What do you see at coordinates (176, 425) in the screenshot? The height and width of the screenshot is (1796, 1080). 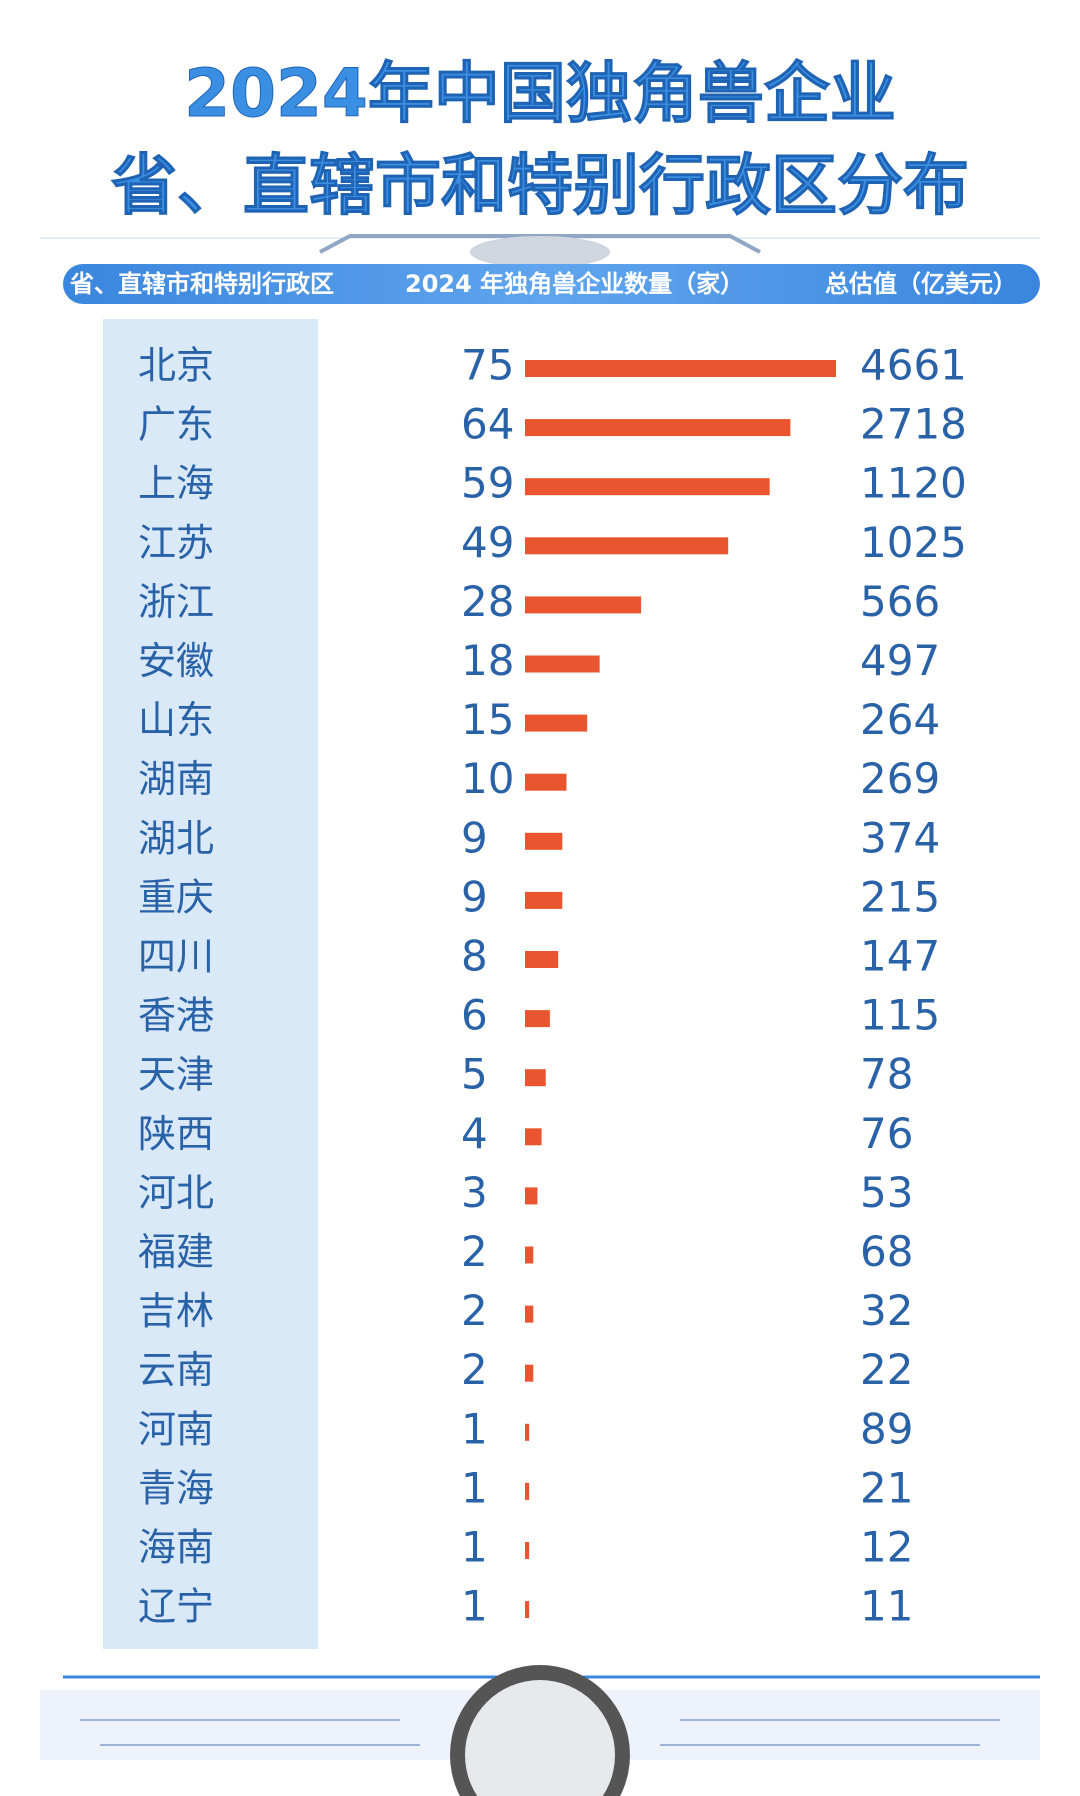 I see `category-label: 广东` at bounding box center [176, 425].